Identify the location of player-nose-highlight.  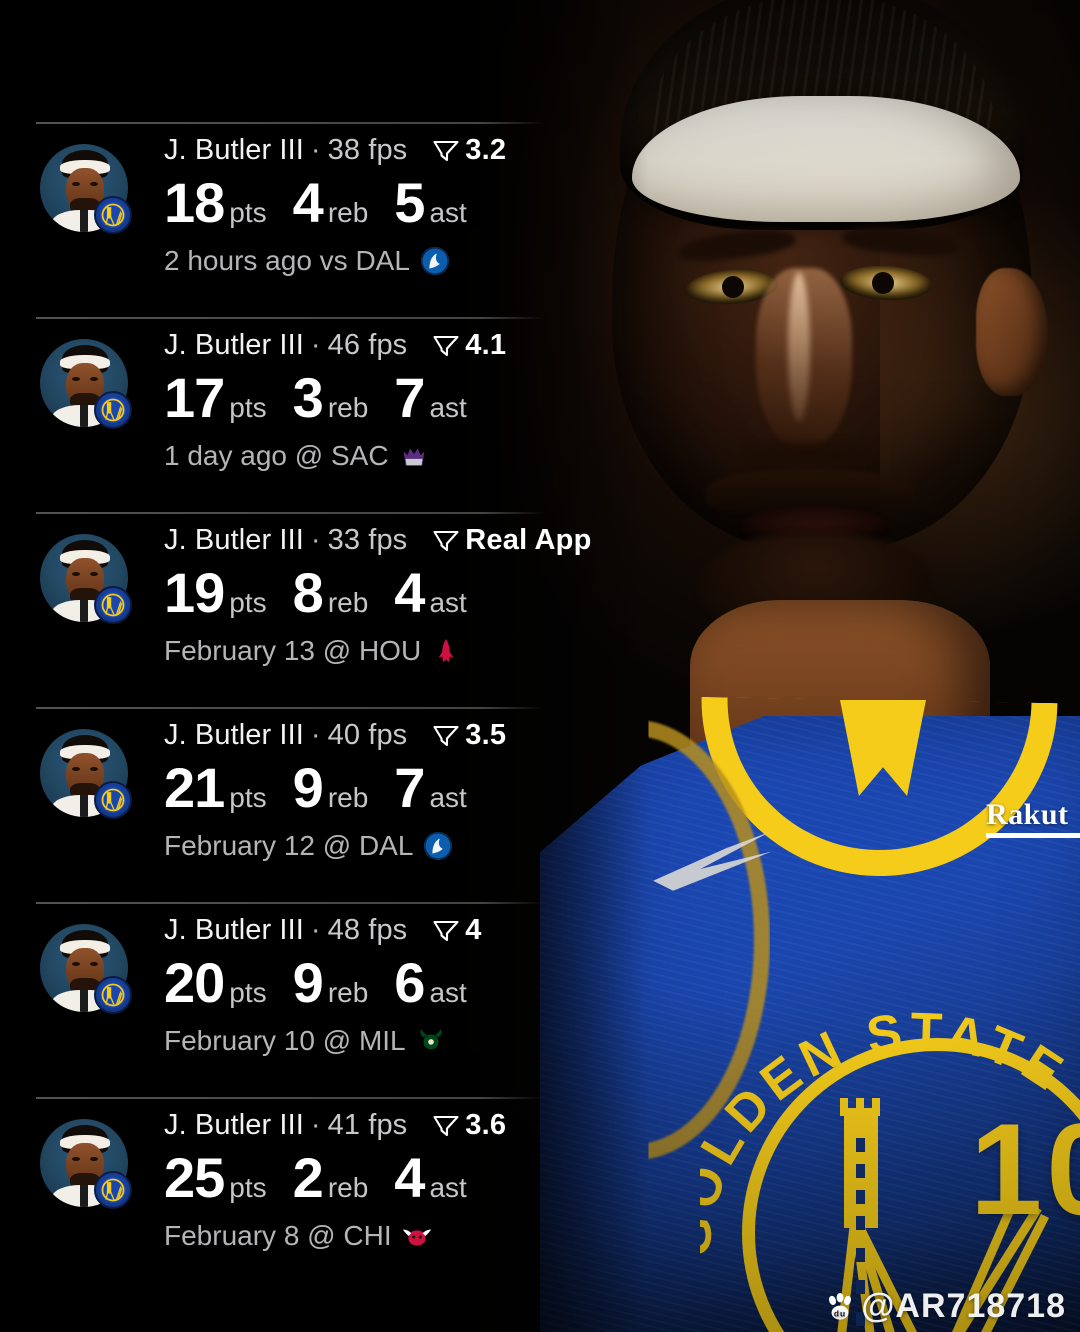
(799, 347).